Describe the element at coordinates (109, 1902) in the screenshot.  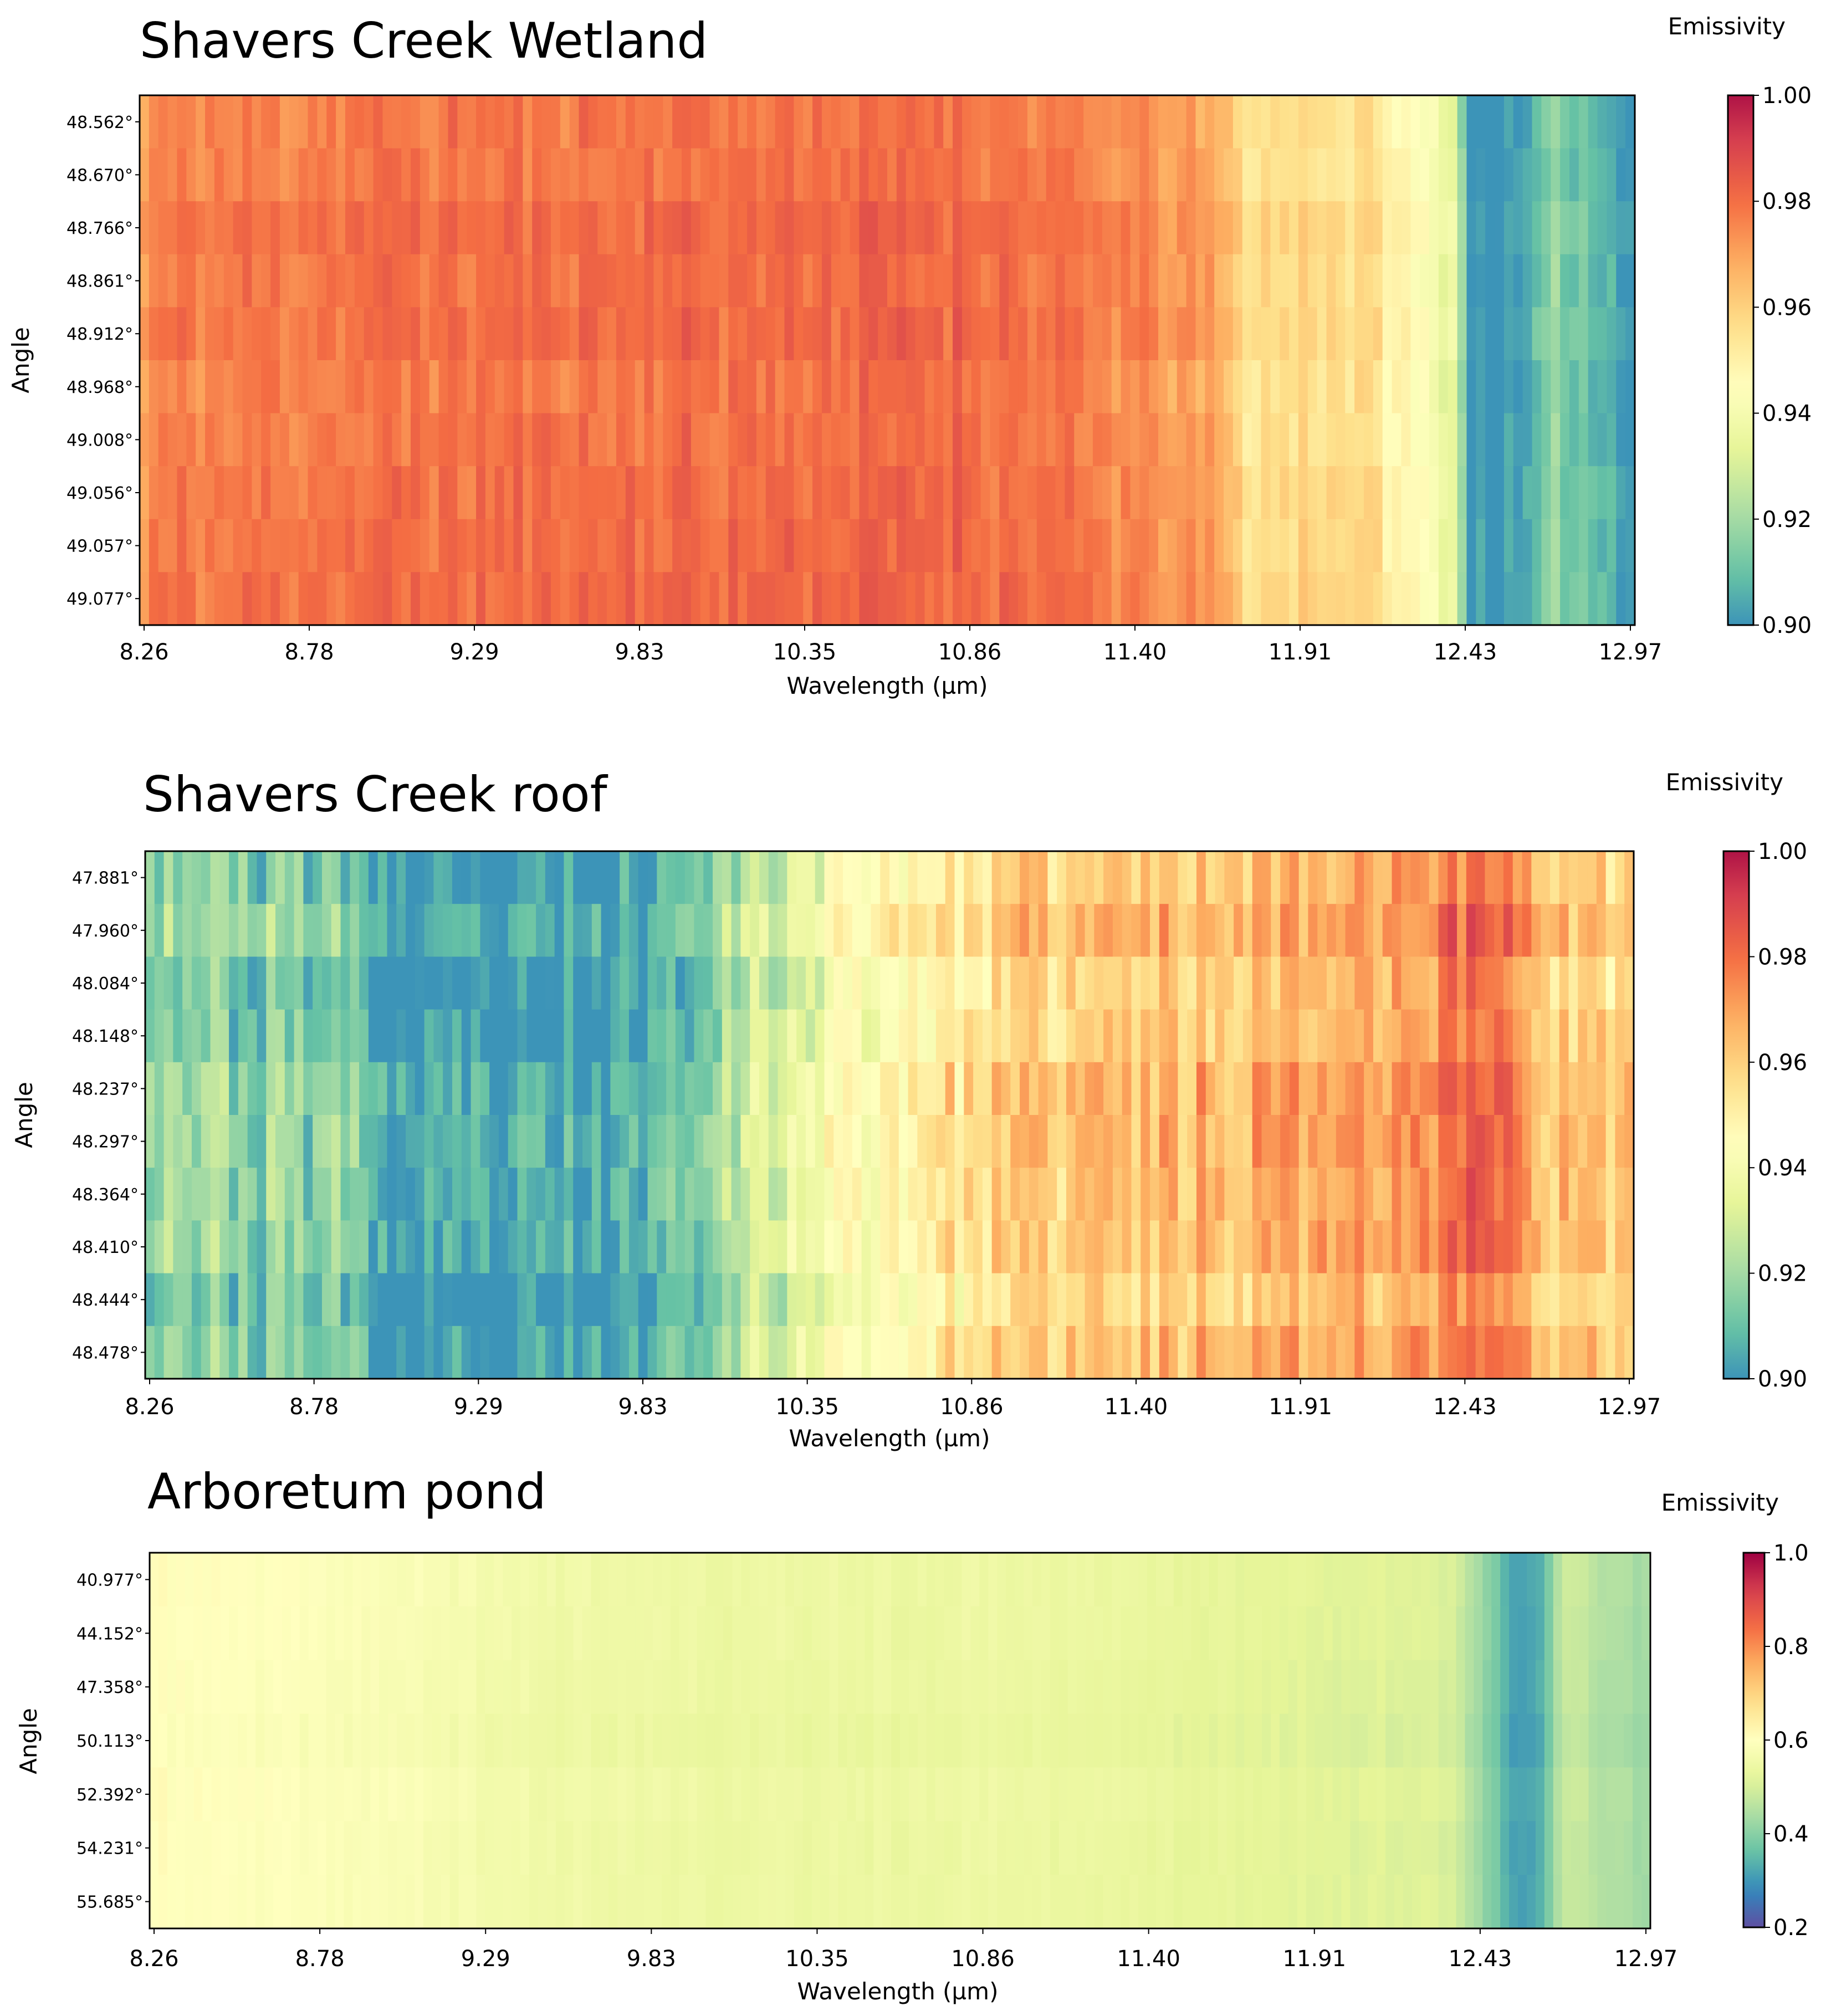
I see `y-tick-label: 55.685°` at that location.